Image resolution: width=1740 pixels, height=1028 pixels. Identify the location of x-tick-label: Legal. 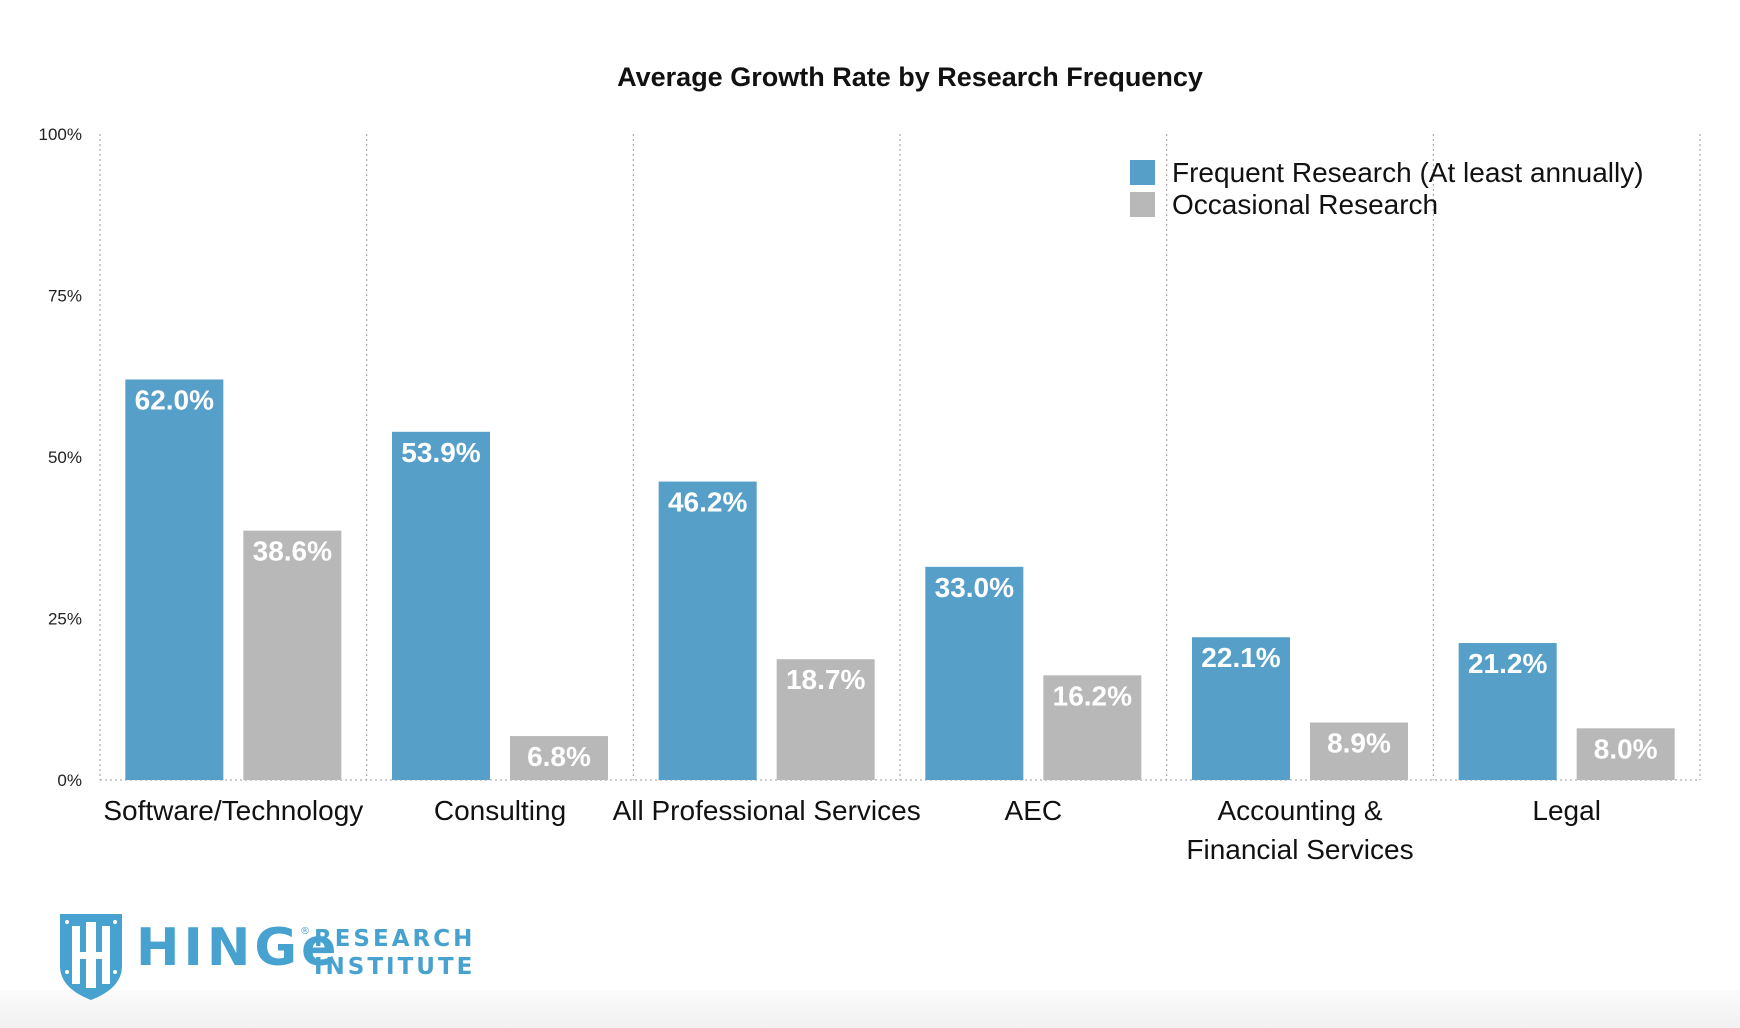
(1566, 810).